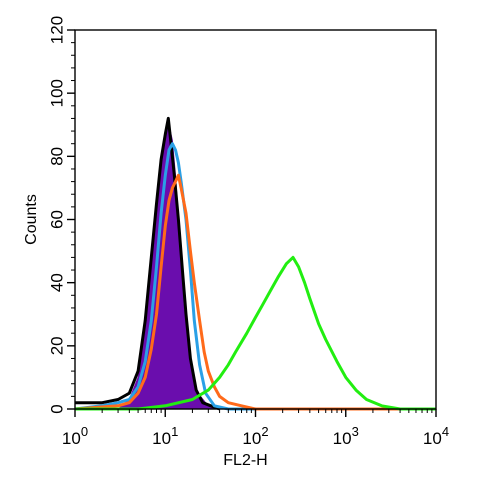  I want to click on y-tick-label: 100, so click(56, 93).